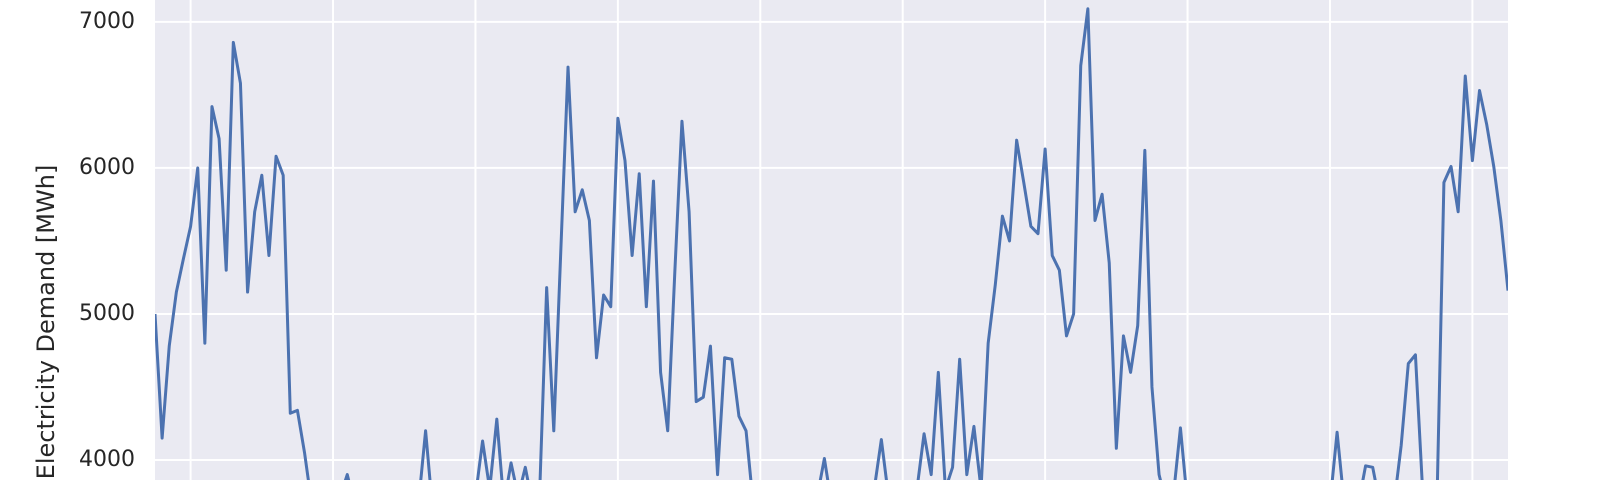 Image resolution: width=1600 pixels, height=480 pixels. I want to click on y-tick-label: 6000, so click(107, 167).